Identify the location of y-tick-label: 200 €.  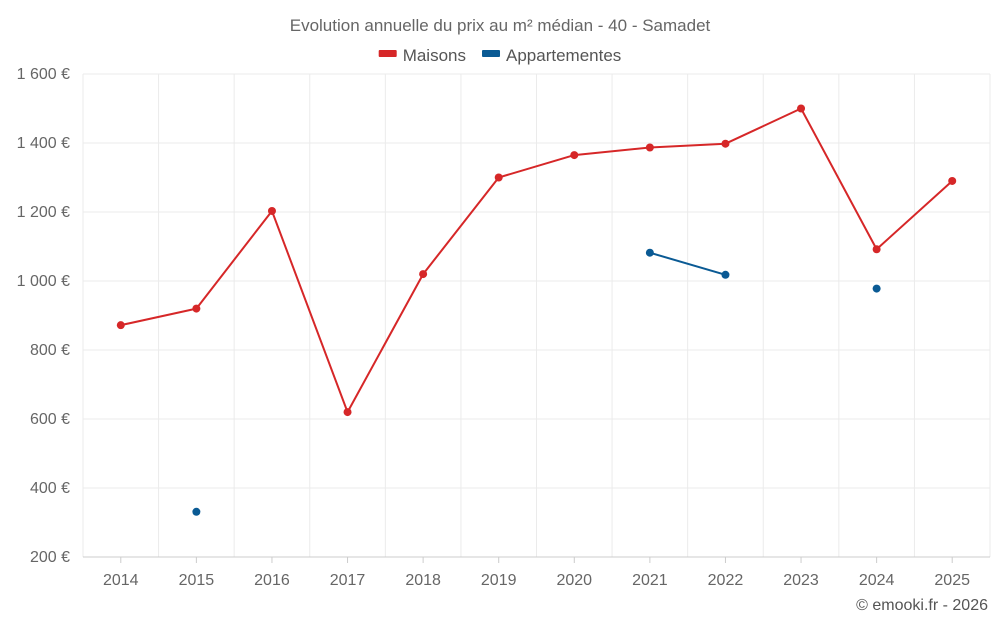
(50, 557).